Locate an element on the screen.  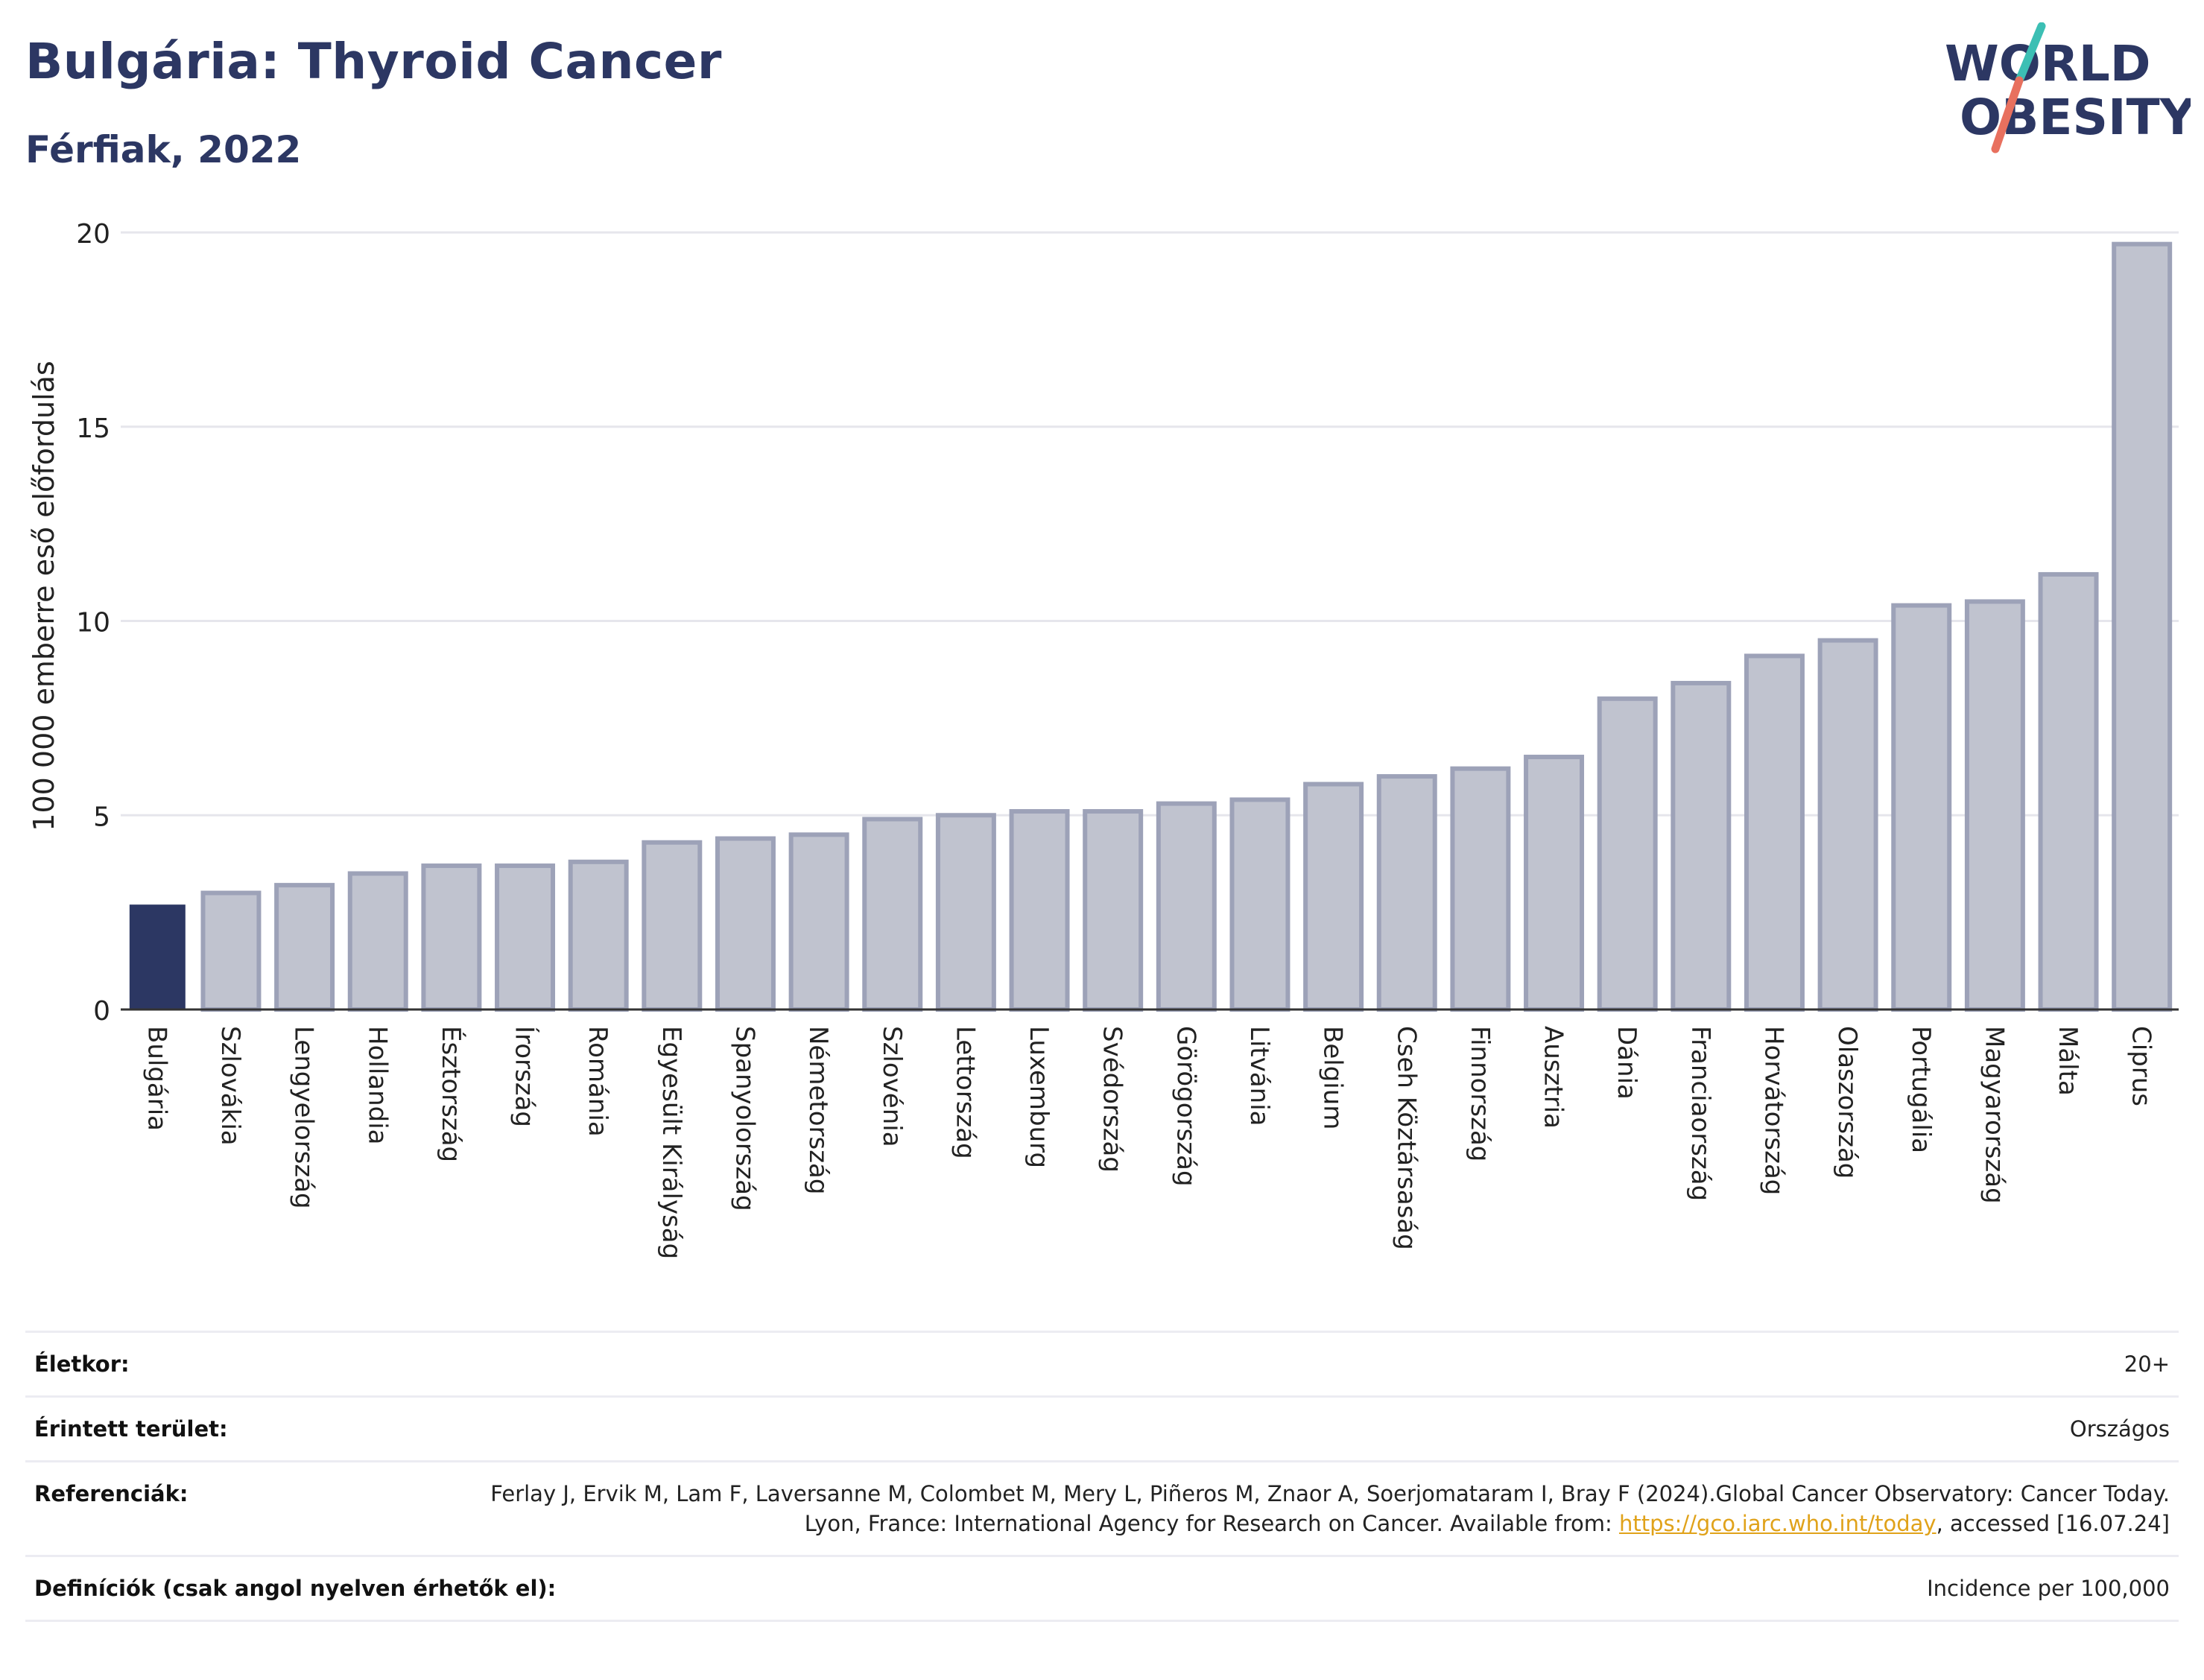
info-row-area: Érintett terület: Országos is located at coordinates (1102, 1430).